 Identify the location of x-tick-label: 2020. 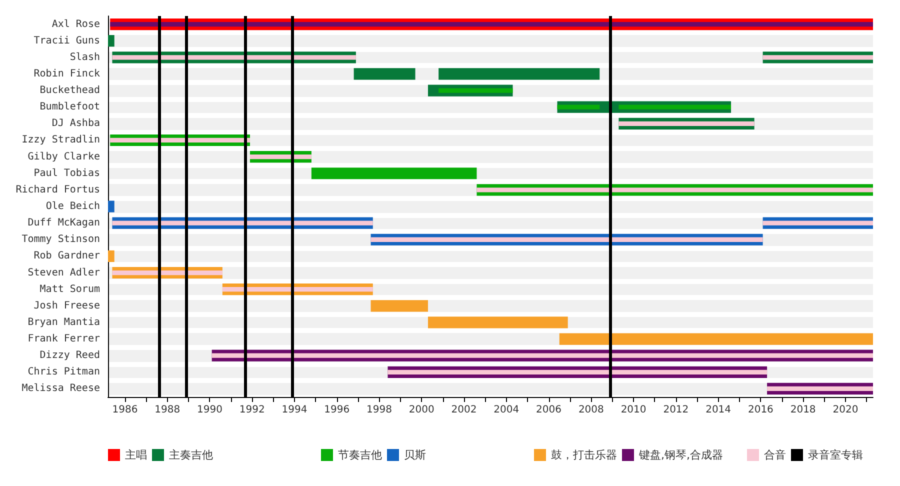
(845, 410).